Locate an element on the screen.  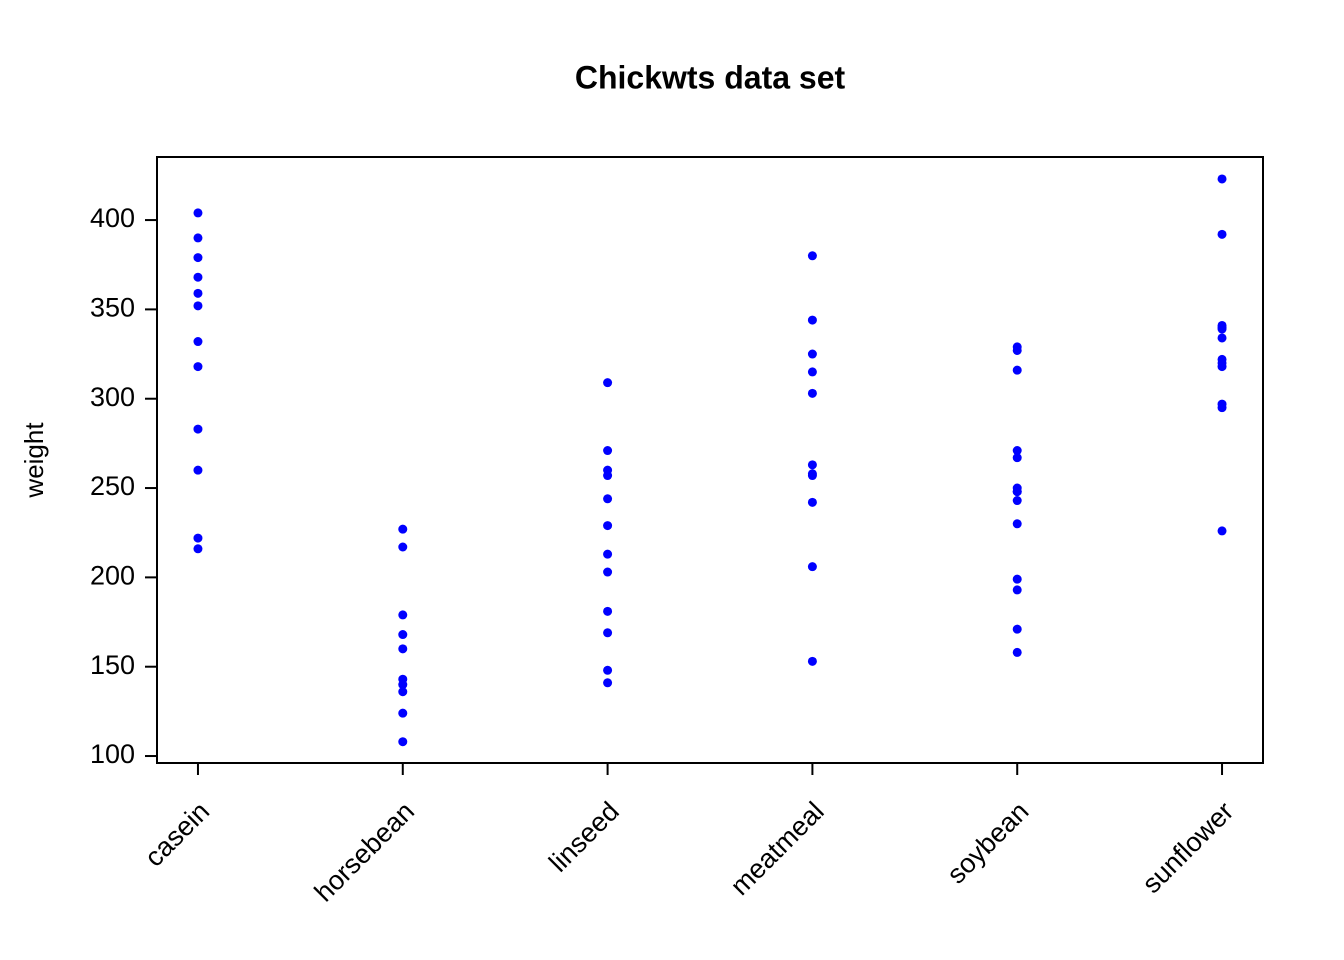
y-tick-label: 200 is located at coordinates (112, 576).